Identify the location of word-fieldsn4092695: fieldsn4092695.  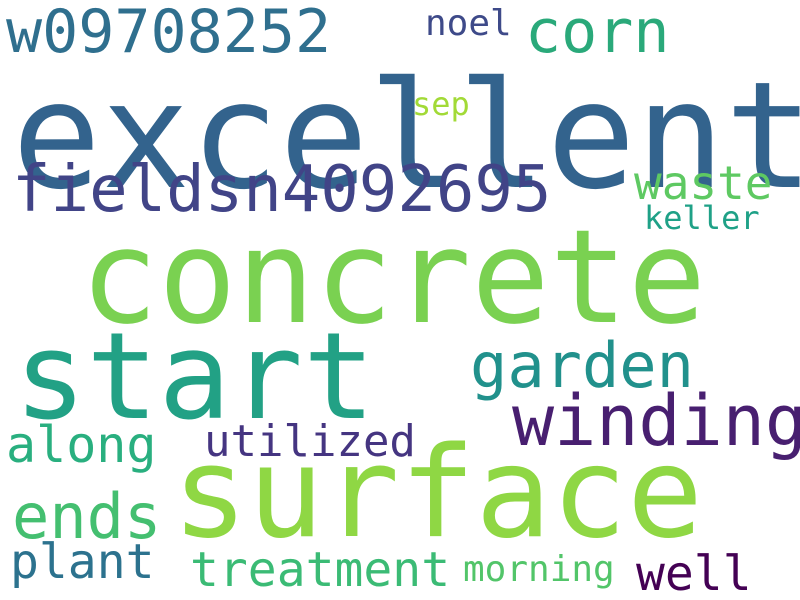
(282, 190).